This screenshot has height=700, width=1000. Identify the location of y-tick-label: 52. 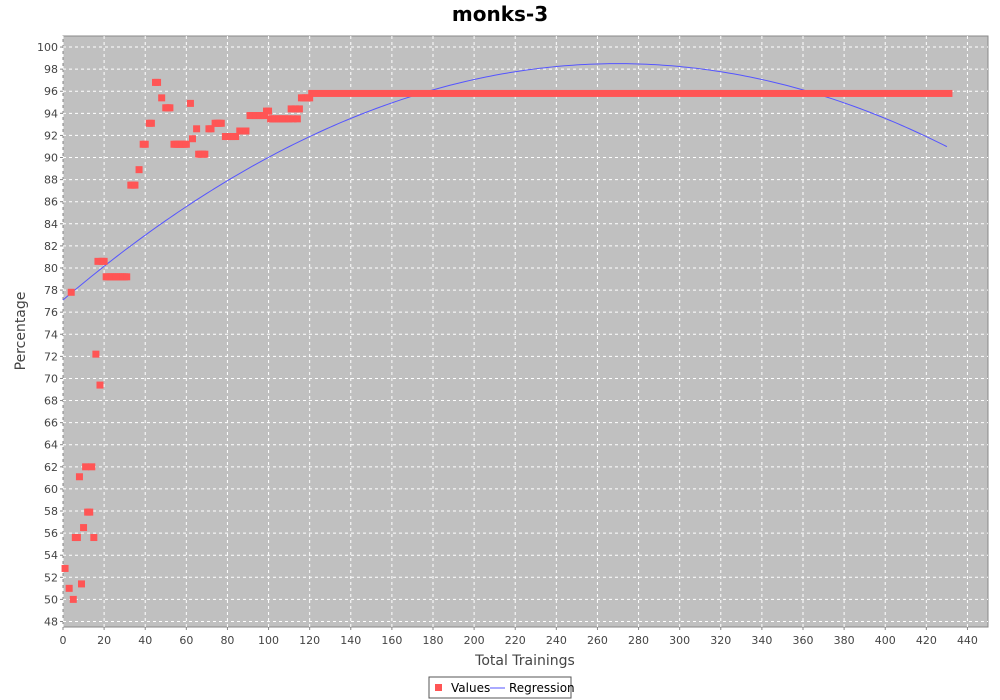
(51, 577).